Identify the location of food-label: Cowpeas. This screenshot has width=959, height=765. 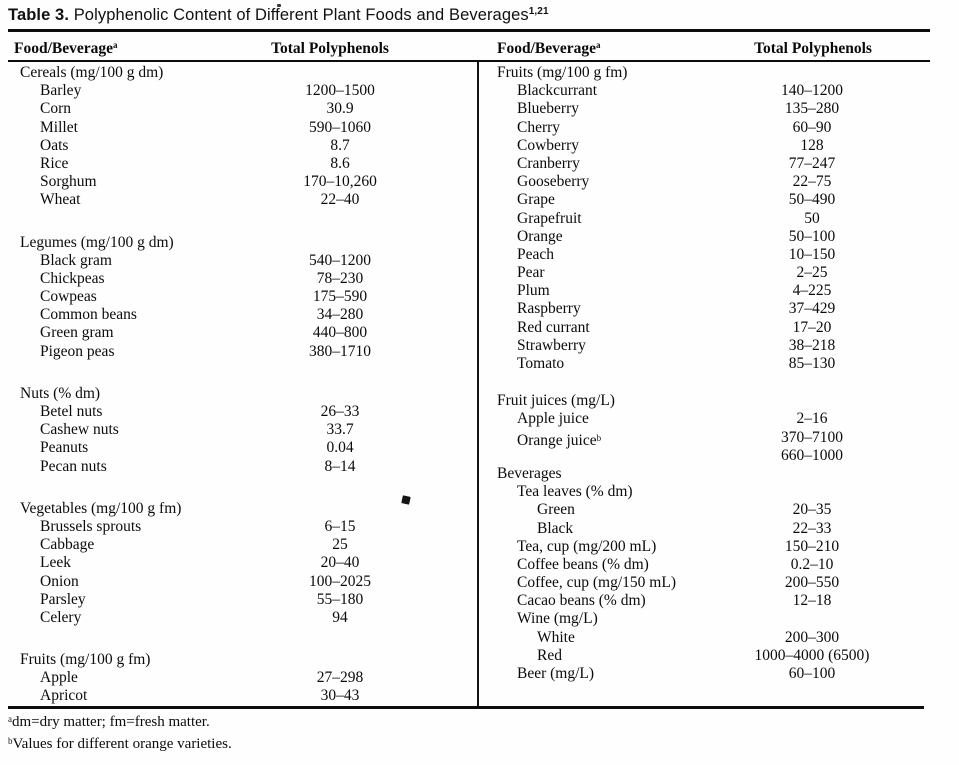
(68, 297).